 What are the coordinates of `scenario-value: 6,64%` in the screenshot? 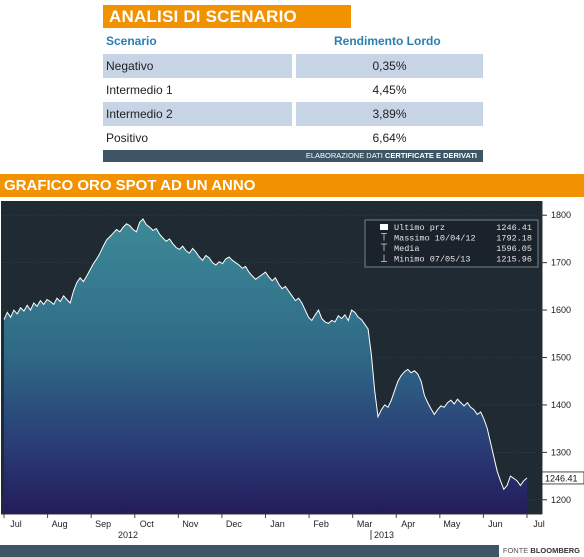 It's located at (389, 138).